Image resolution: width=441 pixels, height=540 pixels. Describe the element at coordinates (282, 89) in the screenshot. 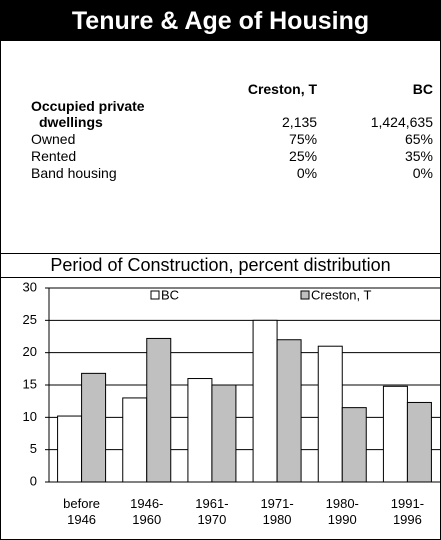

I see `column-header: Creston, T` at that location.